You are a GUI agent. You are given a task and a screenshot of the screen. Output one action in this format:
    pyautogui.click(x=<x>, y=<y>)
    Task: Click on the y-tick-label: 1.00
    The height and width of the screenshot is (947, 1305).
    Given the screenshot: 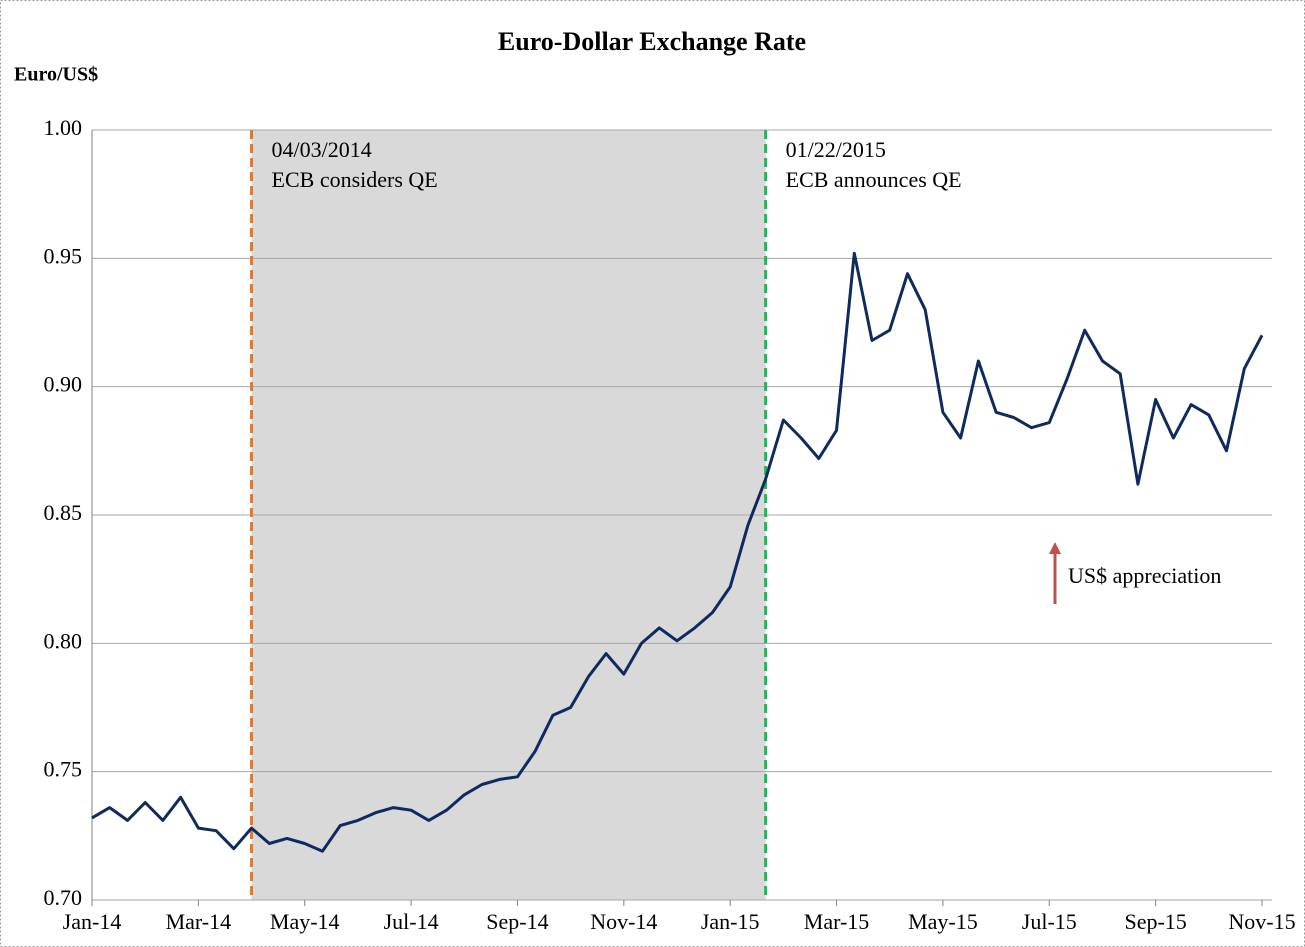 What is the action you would take?
    pyautogui.click(x=63, y=127)
    